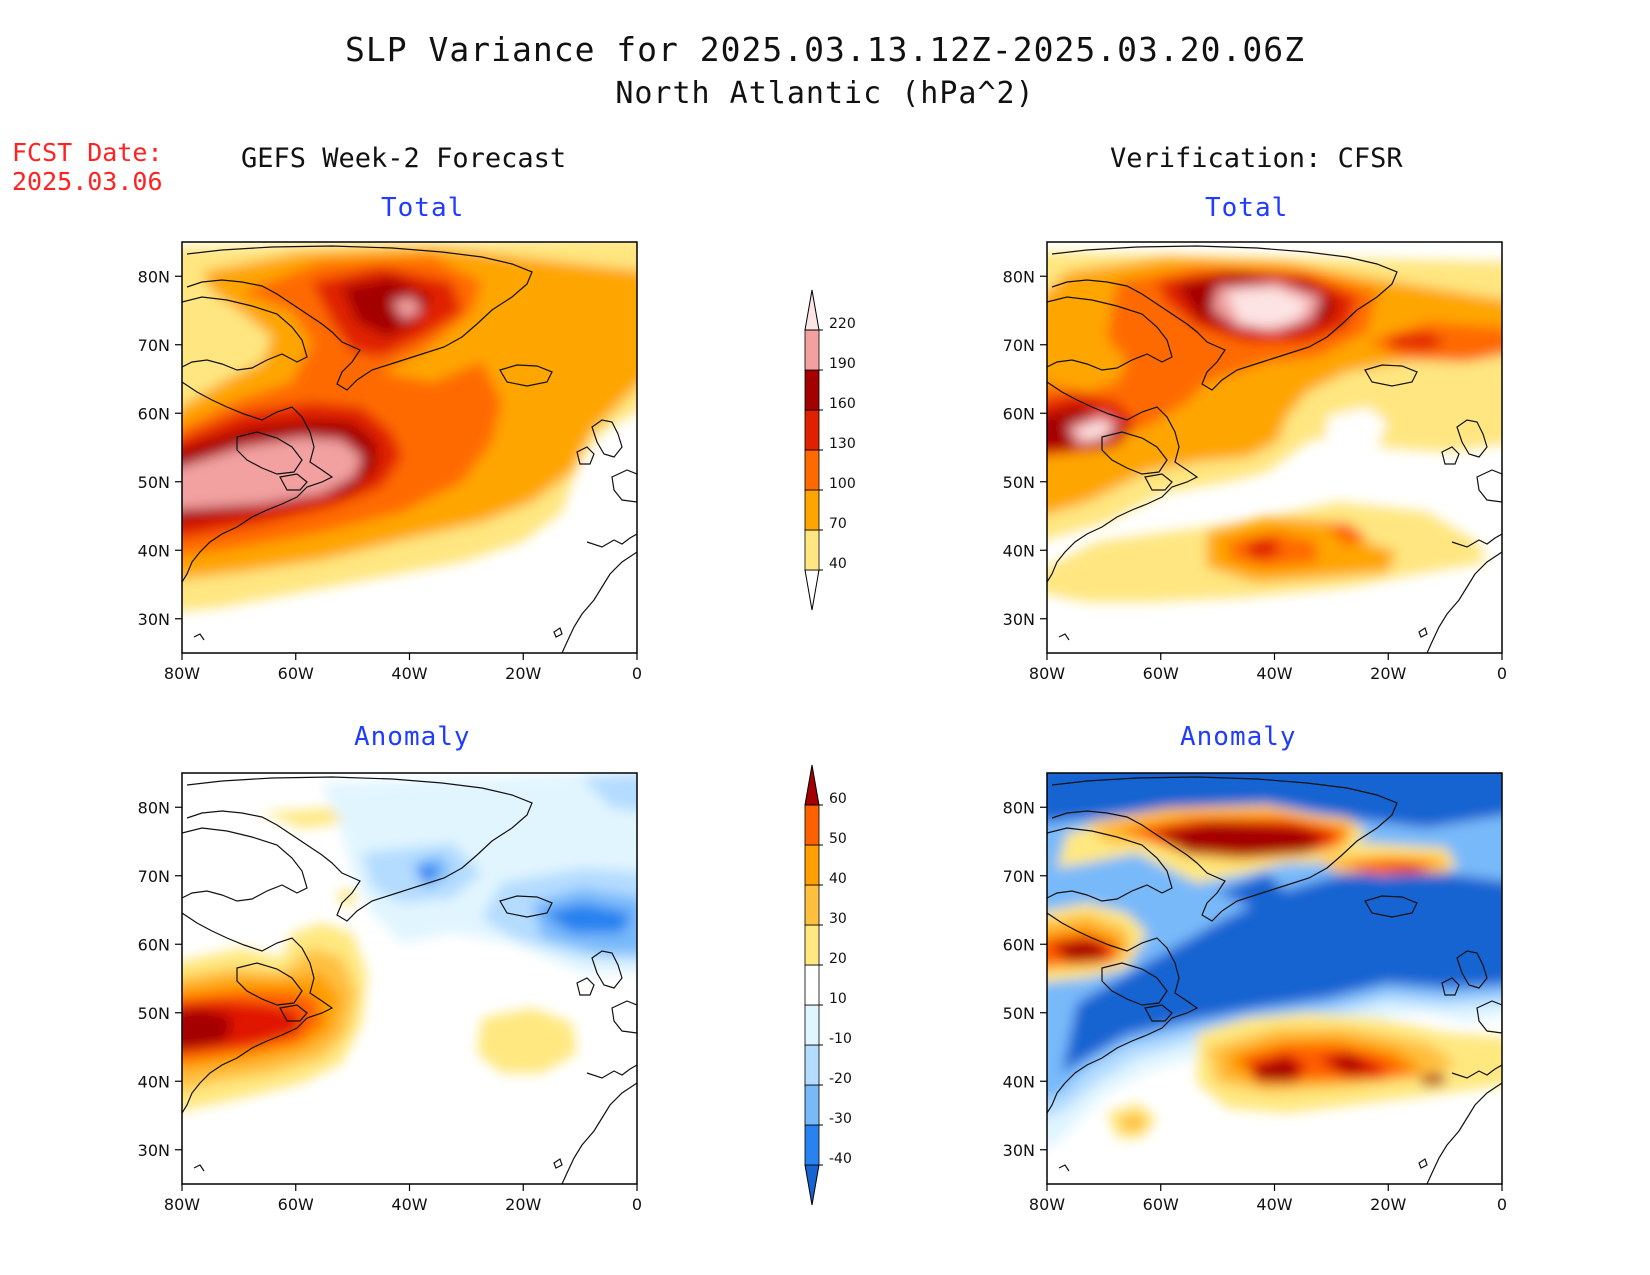 The height and width of the screenshot is (1275, 1650). What do you see at coordinates (1247, 208) in the screenshot?
I see `panel-title-verification-total: Total` at bounding box center [1247, 208].